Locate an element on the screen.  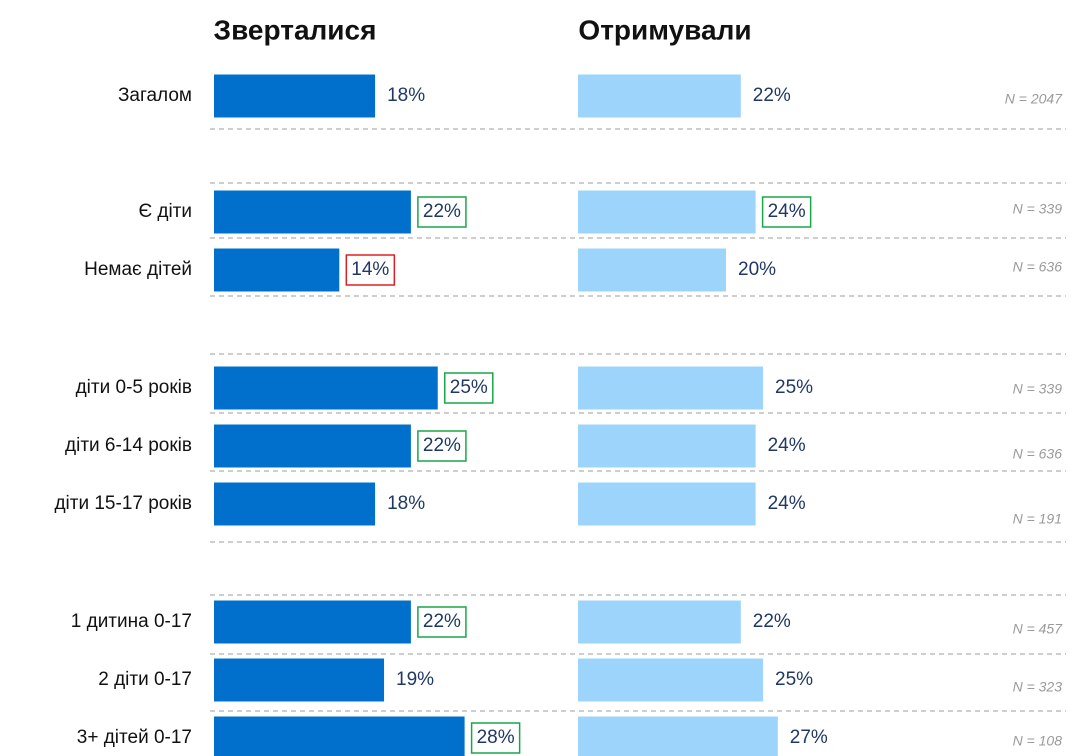
category-label: 3+ дітей 0-17 is located at coordinates (134, 737).